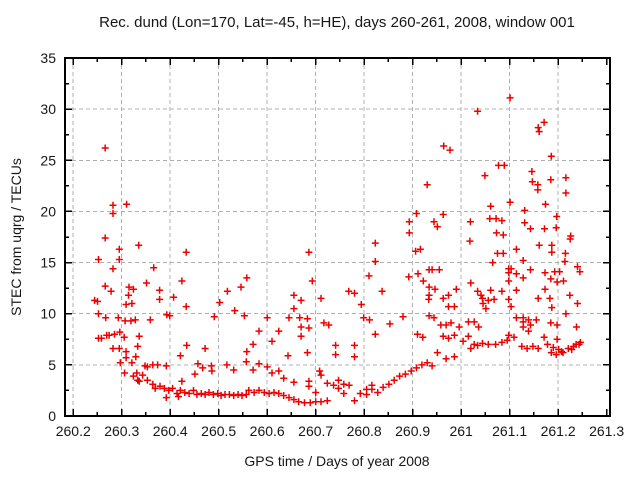  Describe the element at coordinates (48, 314) in the screenshot. I see `y-tick-label: 10` at that location.